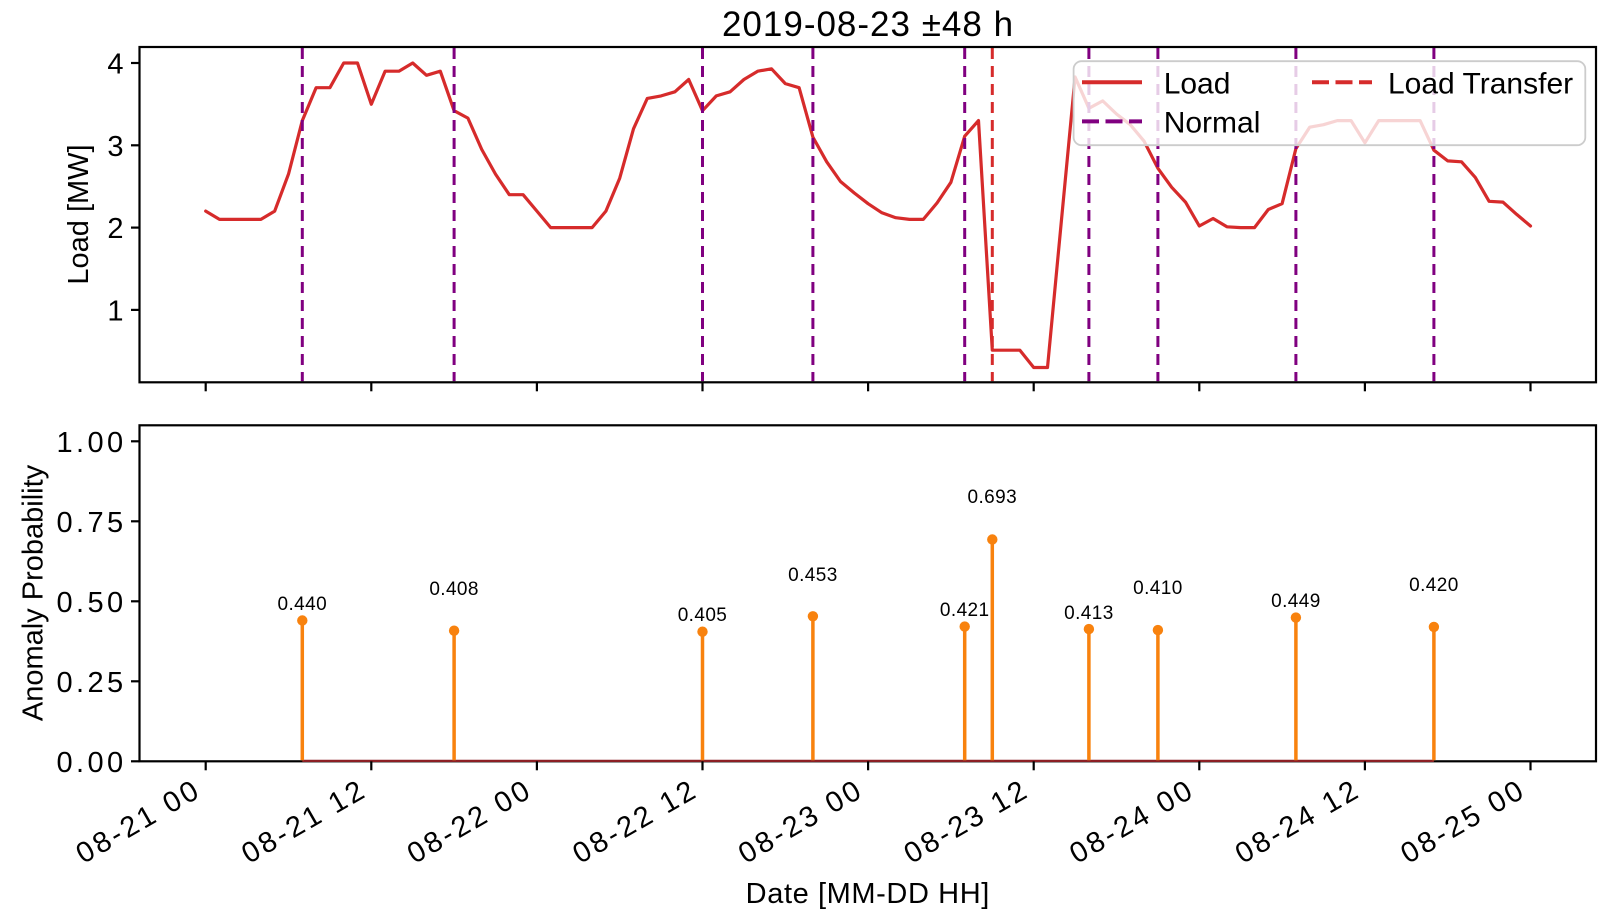 The width and height of the screenshot is (1606, 923). Describe the element at coordinates (1296, 601) in the screenshot. I see `svg-text: 0.449` at that location.